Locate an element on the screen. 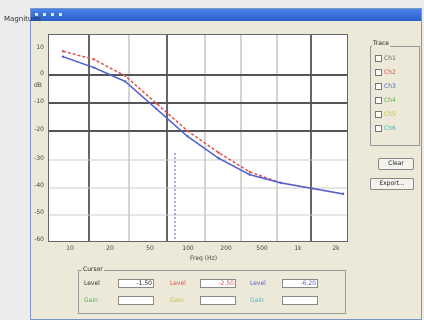  y-tick-label: -30 is located at coordinates (39, 158).